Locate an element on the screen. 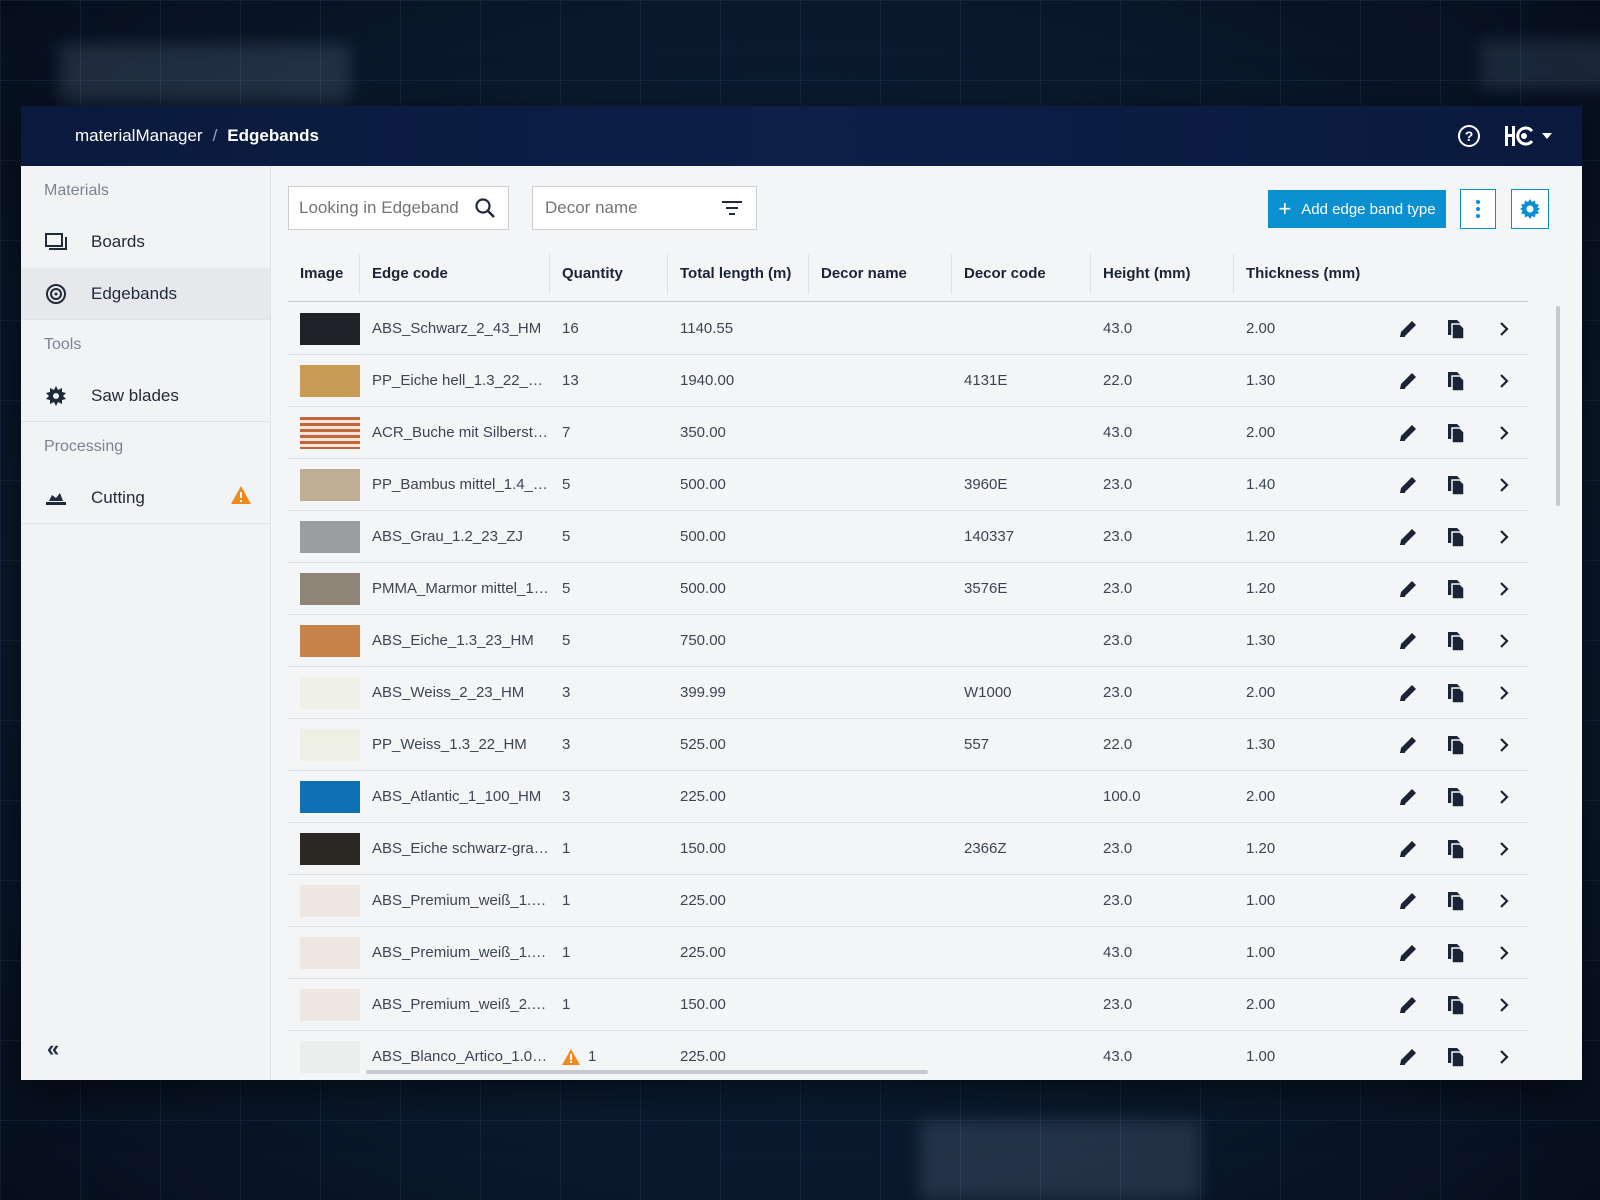  table-row: ABS_Premium_weiß_2.00_... 1 150.00 23.0 2.00 is located at coordinates (908, 1005).